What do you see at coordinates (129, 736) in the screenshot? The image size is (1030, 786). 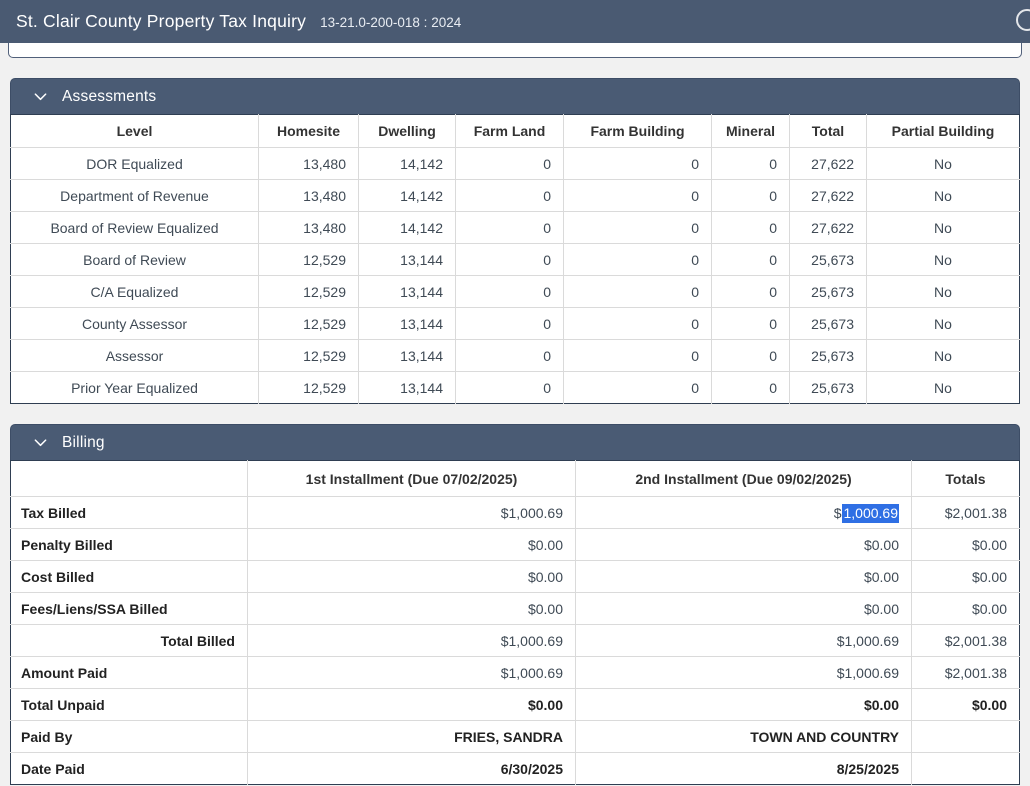 I see `row-label: Paid By` at bounding box center [129, 736].